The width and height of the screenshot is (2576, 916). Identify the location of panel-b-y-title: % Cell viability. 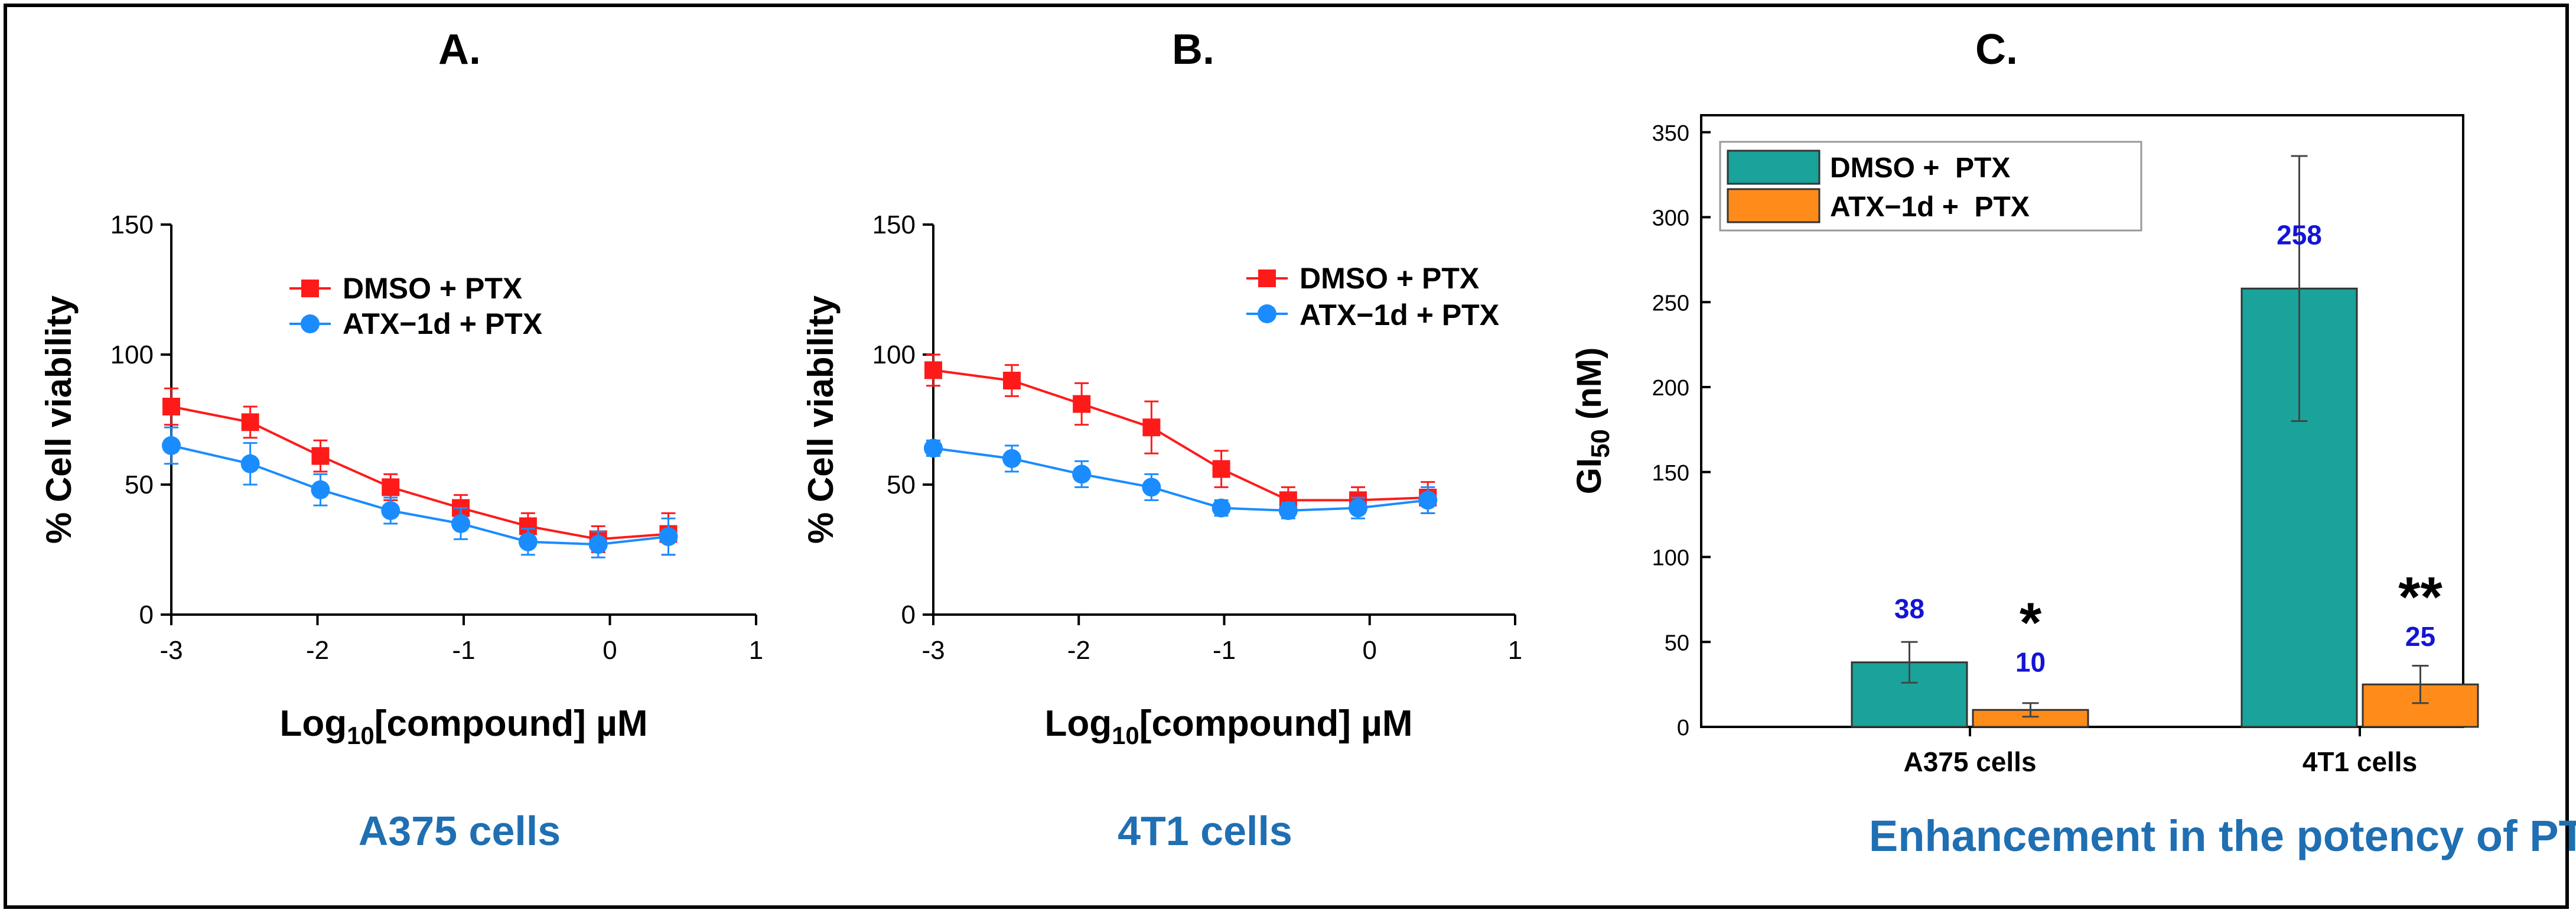
(821, 419).